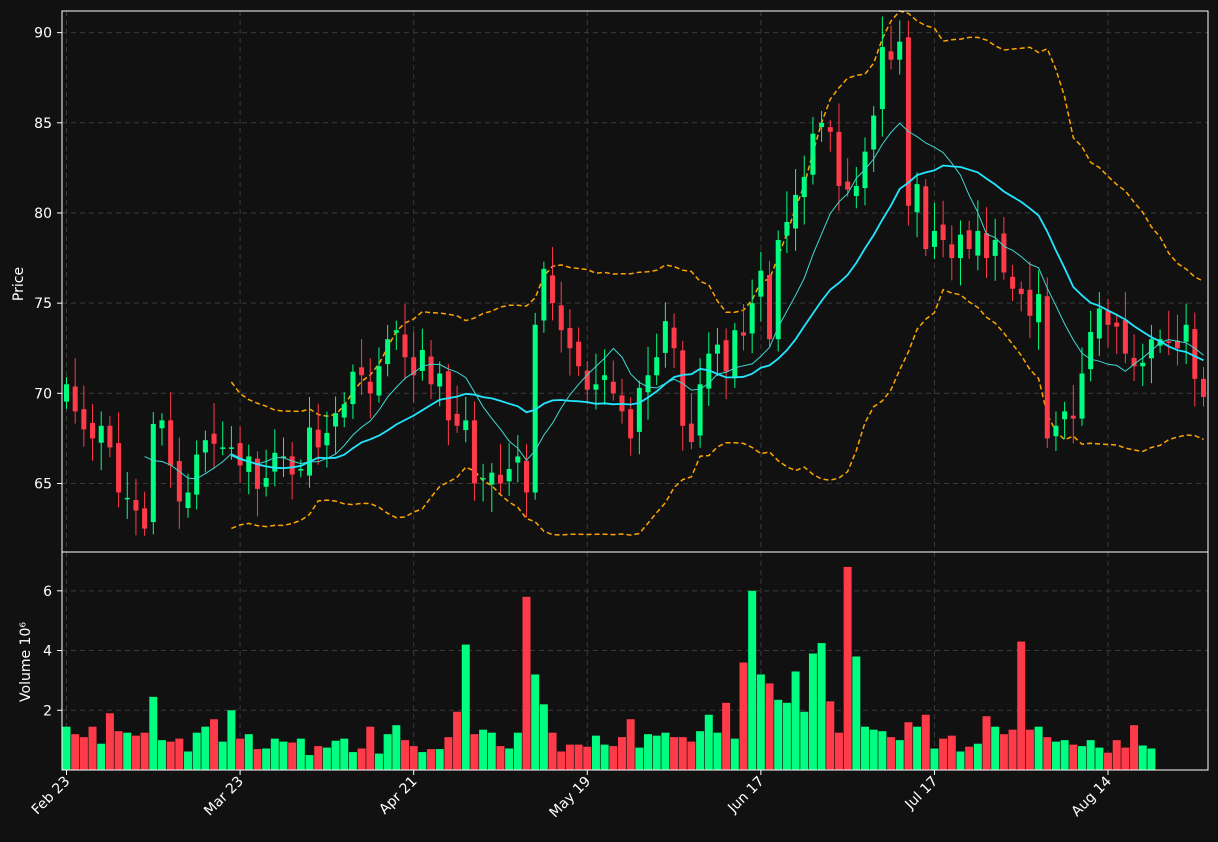 The image size is (1218, 842). What do you see at coordinates (26, 662) in the screenshot?
I see `volume-axis-label: Volume 10⁶` at bounding box center [26, 662].